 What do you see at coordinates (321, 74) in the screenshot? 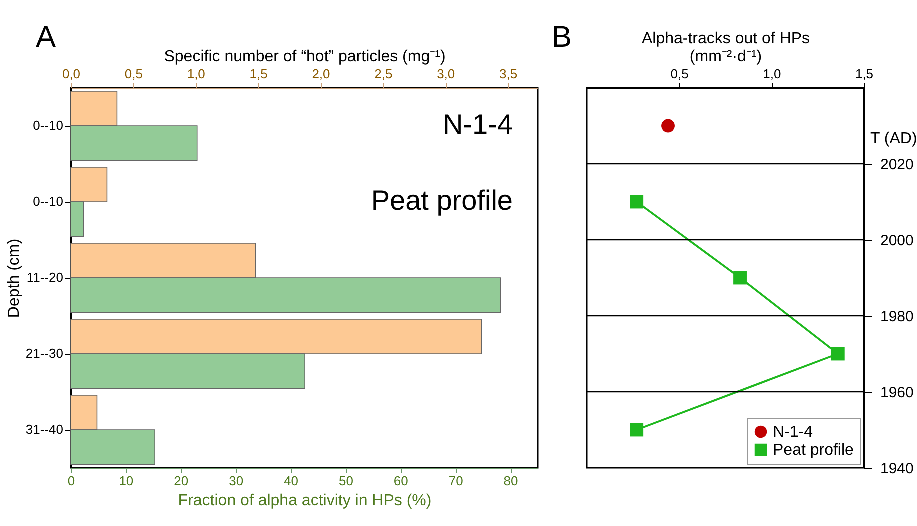
I see `x2-tick-label: 2,0` at bounding box center [321, 74].